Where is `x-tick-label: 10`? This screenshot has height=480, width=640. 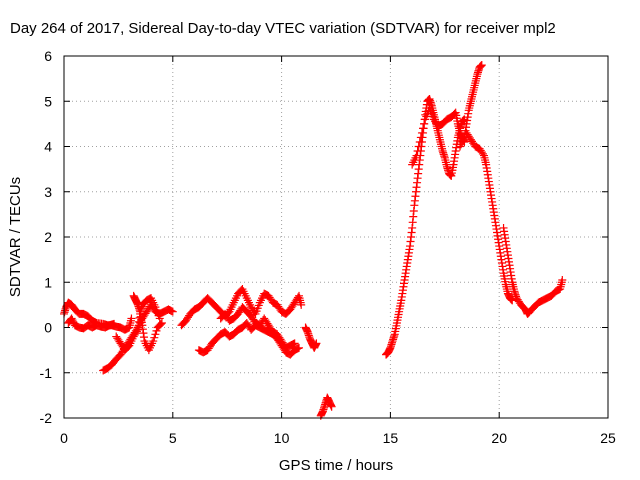
x-tick-label: 10 is located at coordinates (282, 438).